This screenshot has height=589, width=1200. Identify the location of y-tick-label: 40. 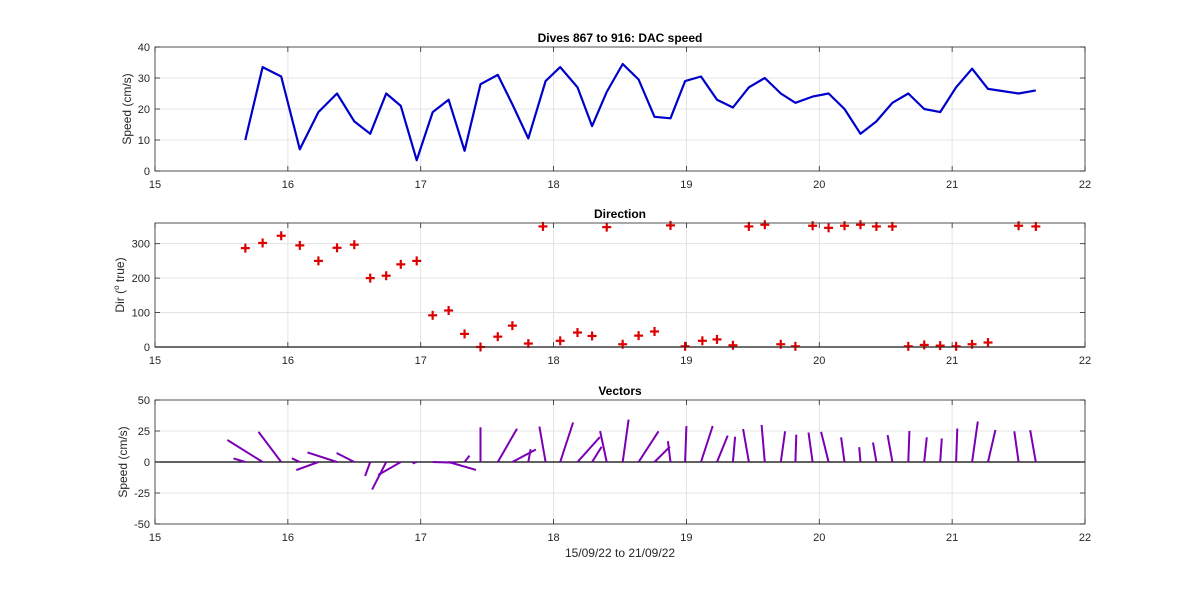
(144, 48).